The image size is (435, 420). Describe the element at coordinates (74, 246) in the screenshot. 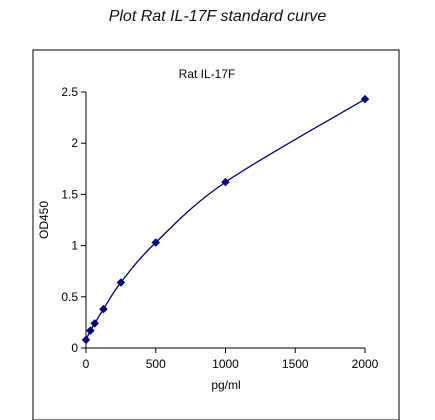

I see `y-tick-label: 1` at that location.